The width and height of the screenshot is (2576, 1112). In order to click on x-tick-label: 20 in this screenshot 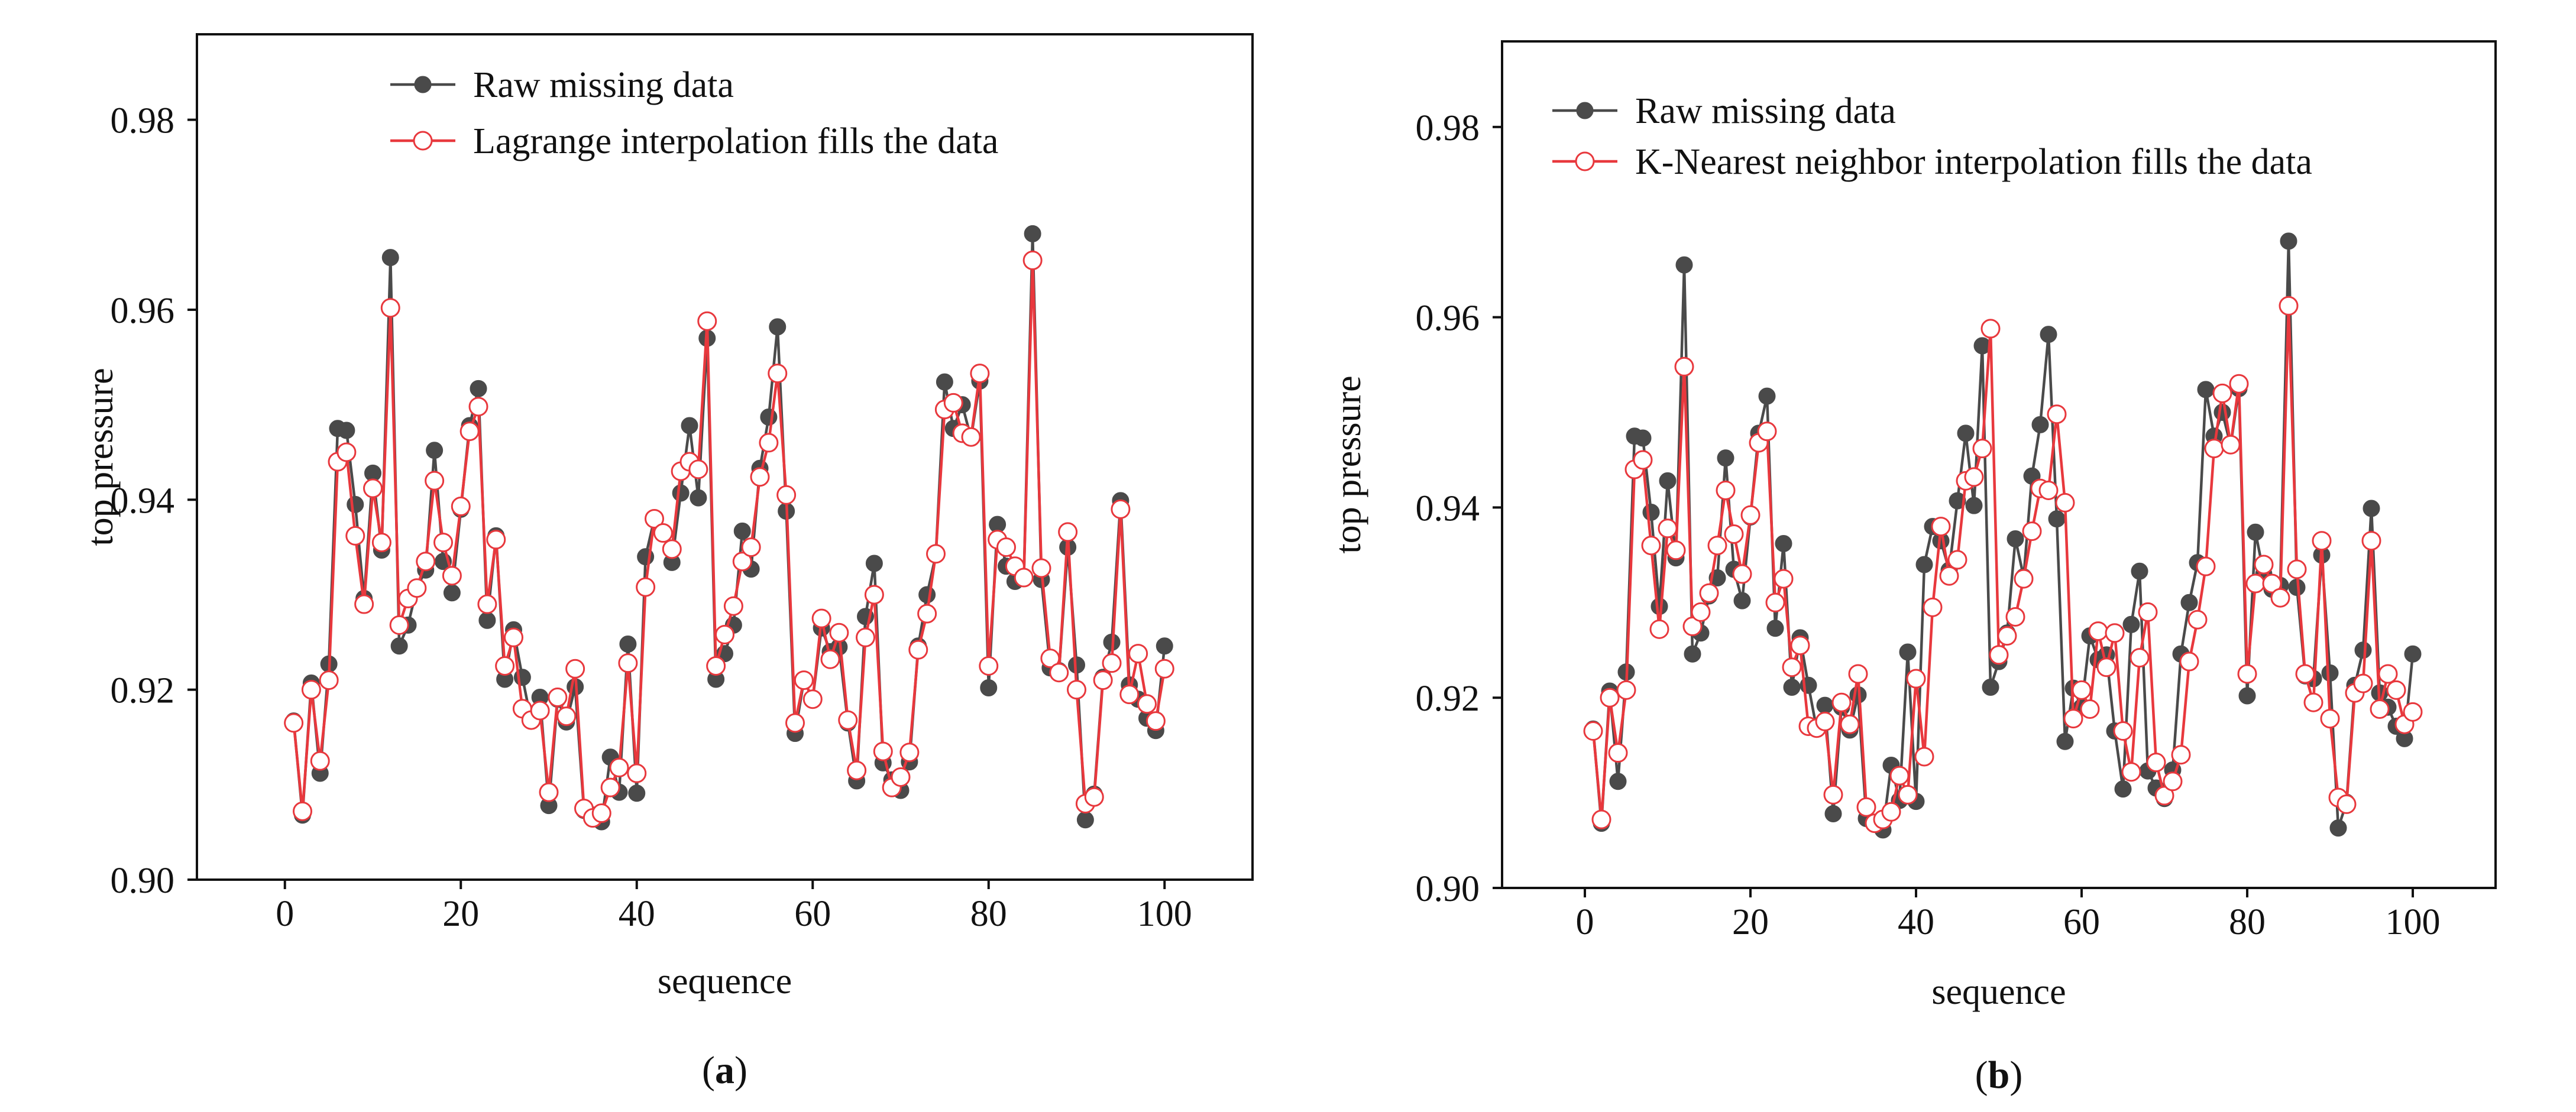, I will do `click(1751, 922)`.